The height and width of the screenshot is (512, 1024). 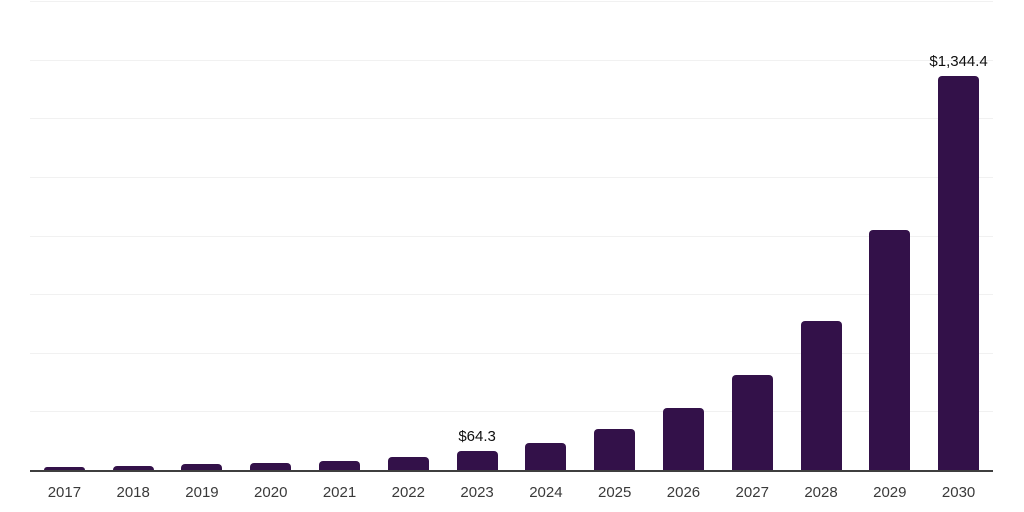 What do you see at coordinates (408, 492) in the screenshot?
I see `x-tick-2022: 2022` at bounding box center [408, 492].